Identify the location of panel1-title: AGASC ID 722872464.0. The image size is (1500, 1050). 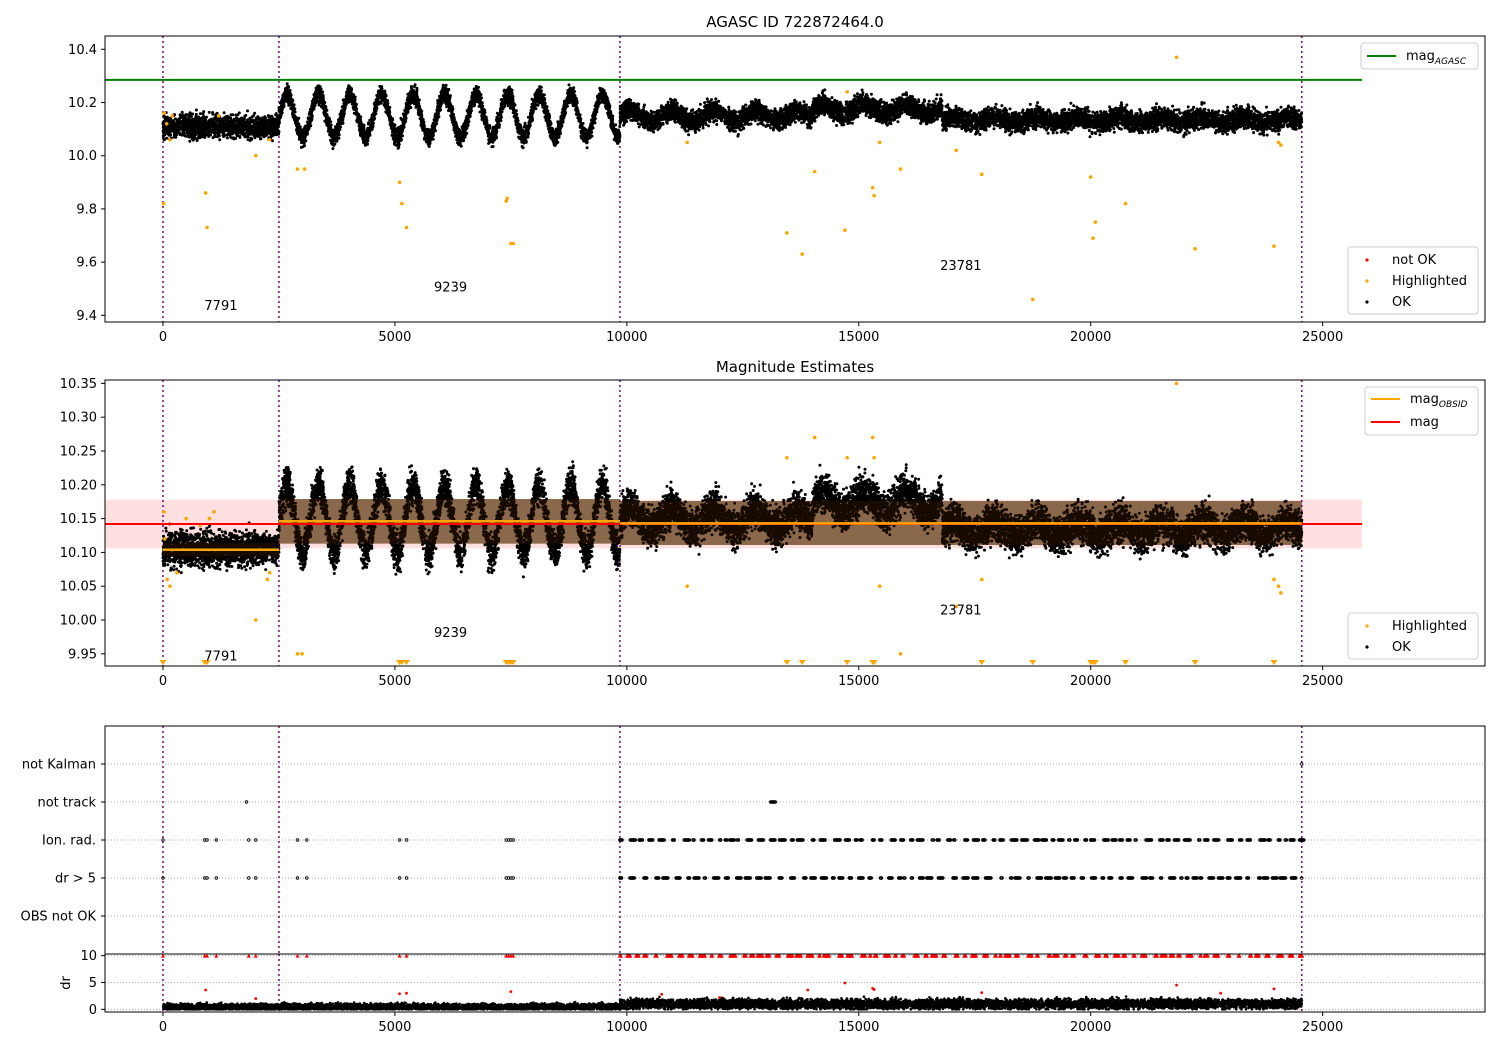
(795, 22).